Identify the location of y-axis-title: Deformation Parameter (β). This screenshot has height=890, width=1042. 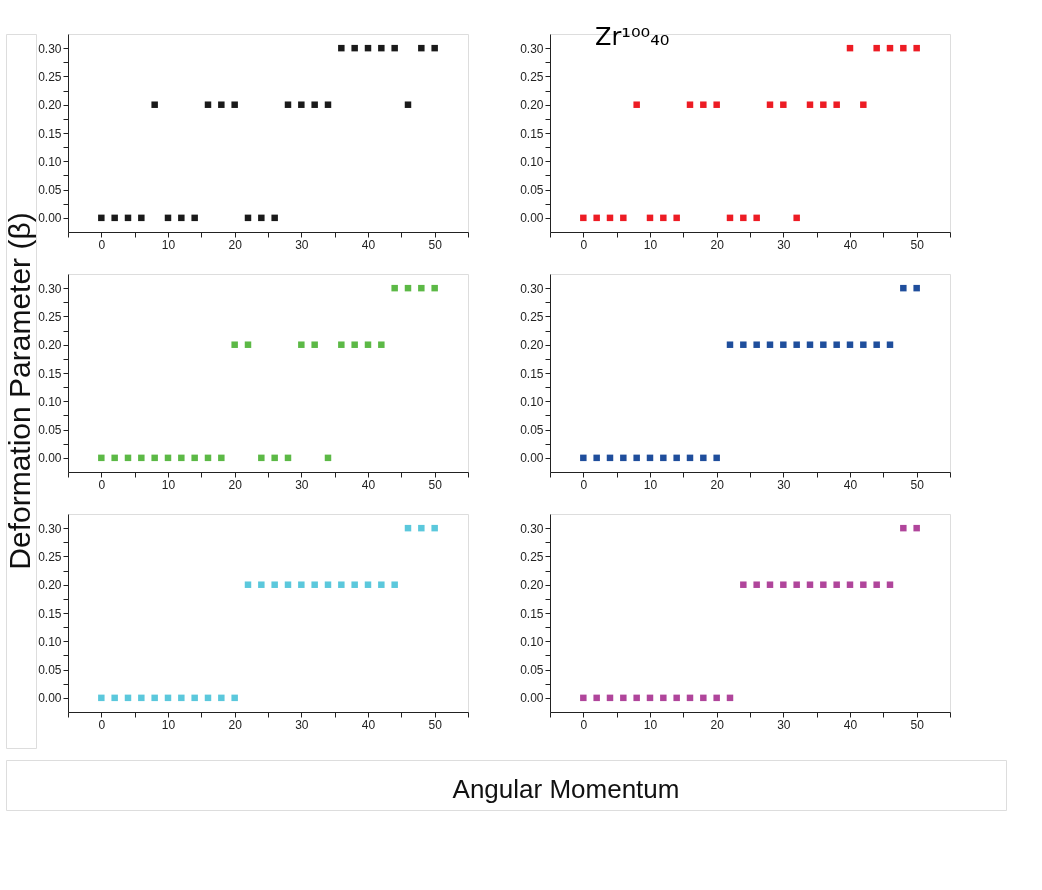
(19, 391).